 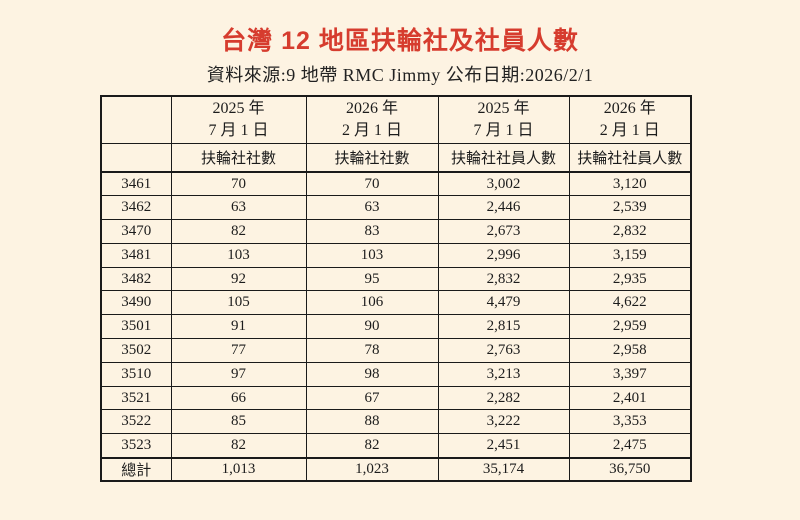 What do you see at coordinates (630, 279) in the screenshot?
I see `value-cell: 2,935` at bounding box center [630, 279].